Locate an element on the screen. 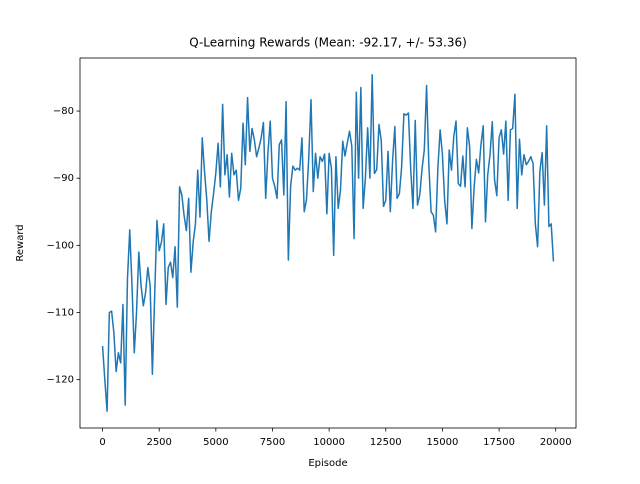  y-tick-label: −110 is located at coordinates (60, 313).